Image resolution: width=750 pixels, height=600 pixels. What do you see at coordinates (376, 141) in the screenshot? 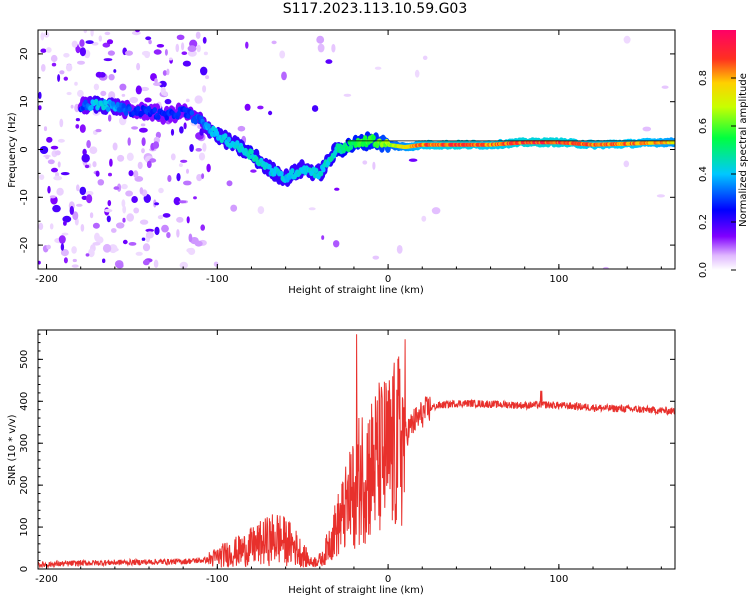
I see `spectrogram-ridge` at bounding box center [376, 141].